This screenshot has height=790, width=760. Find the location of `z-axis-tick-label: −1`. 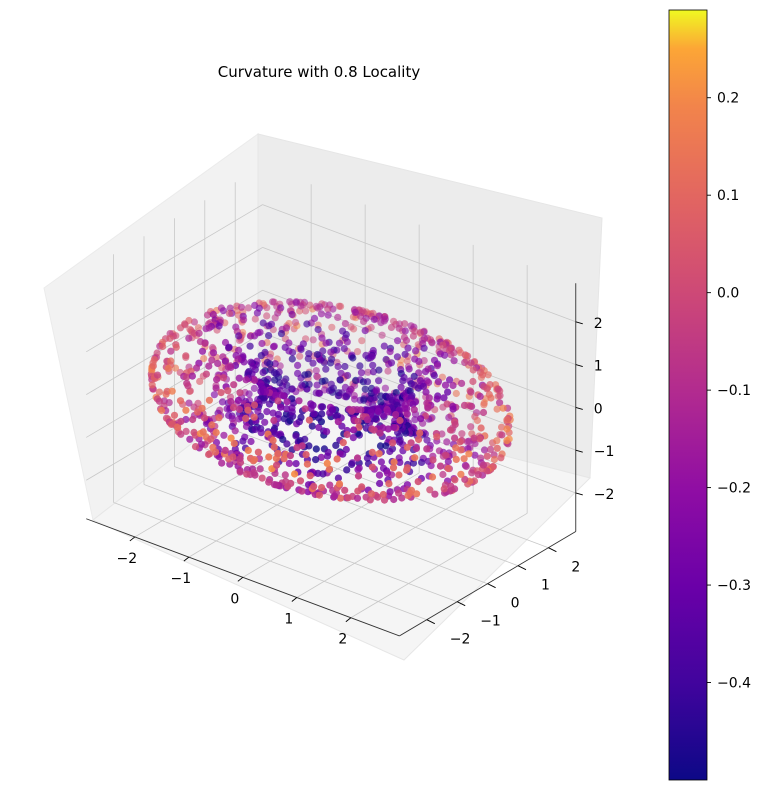

z-axis-tick-label: −1 is located at coordinates (604, 452).